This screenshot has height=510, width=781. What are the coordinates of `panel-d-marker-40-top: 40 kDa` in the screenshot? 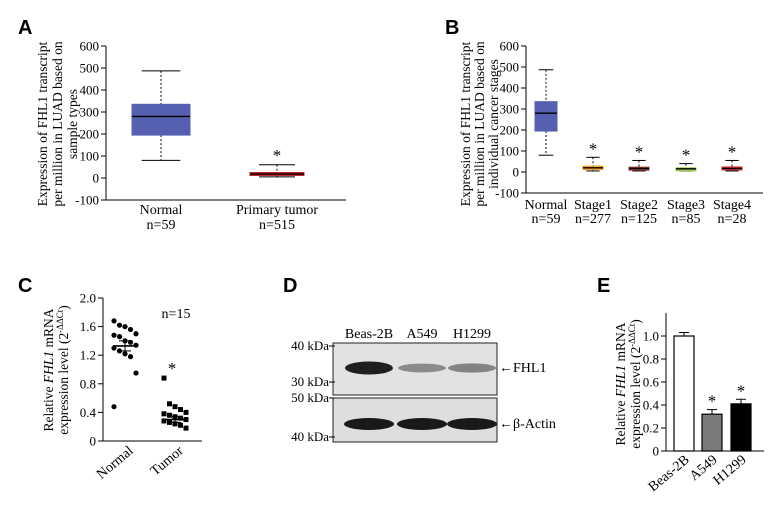 It's located at (310, 345).